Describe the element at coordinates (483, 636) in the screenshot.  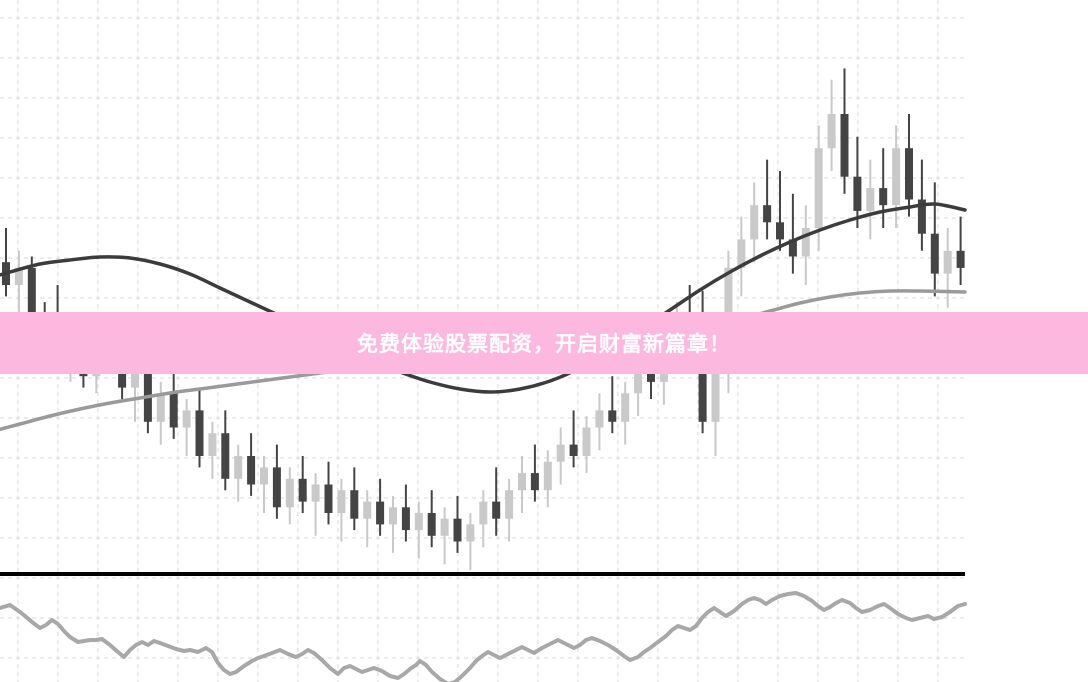
I see `oscillator-panel-line` at that location.